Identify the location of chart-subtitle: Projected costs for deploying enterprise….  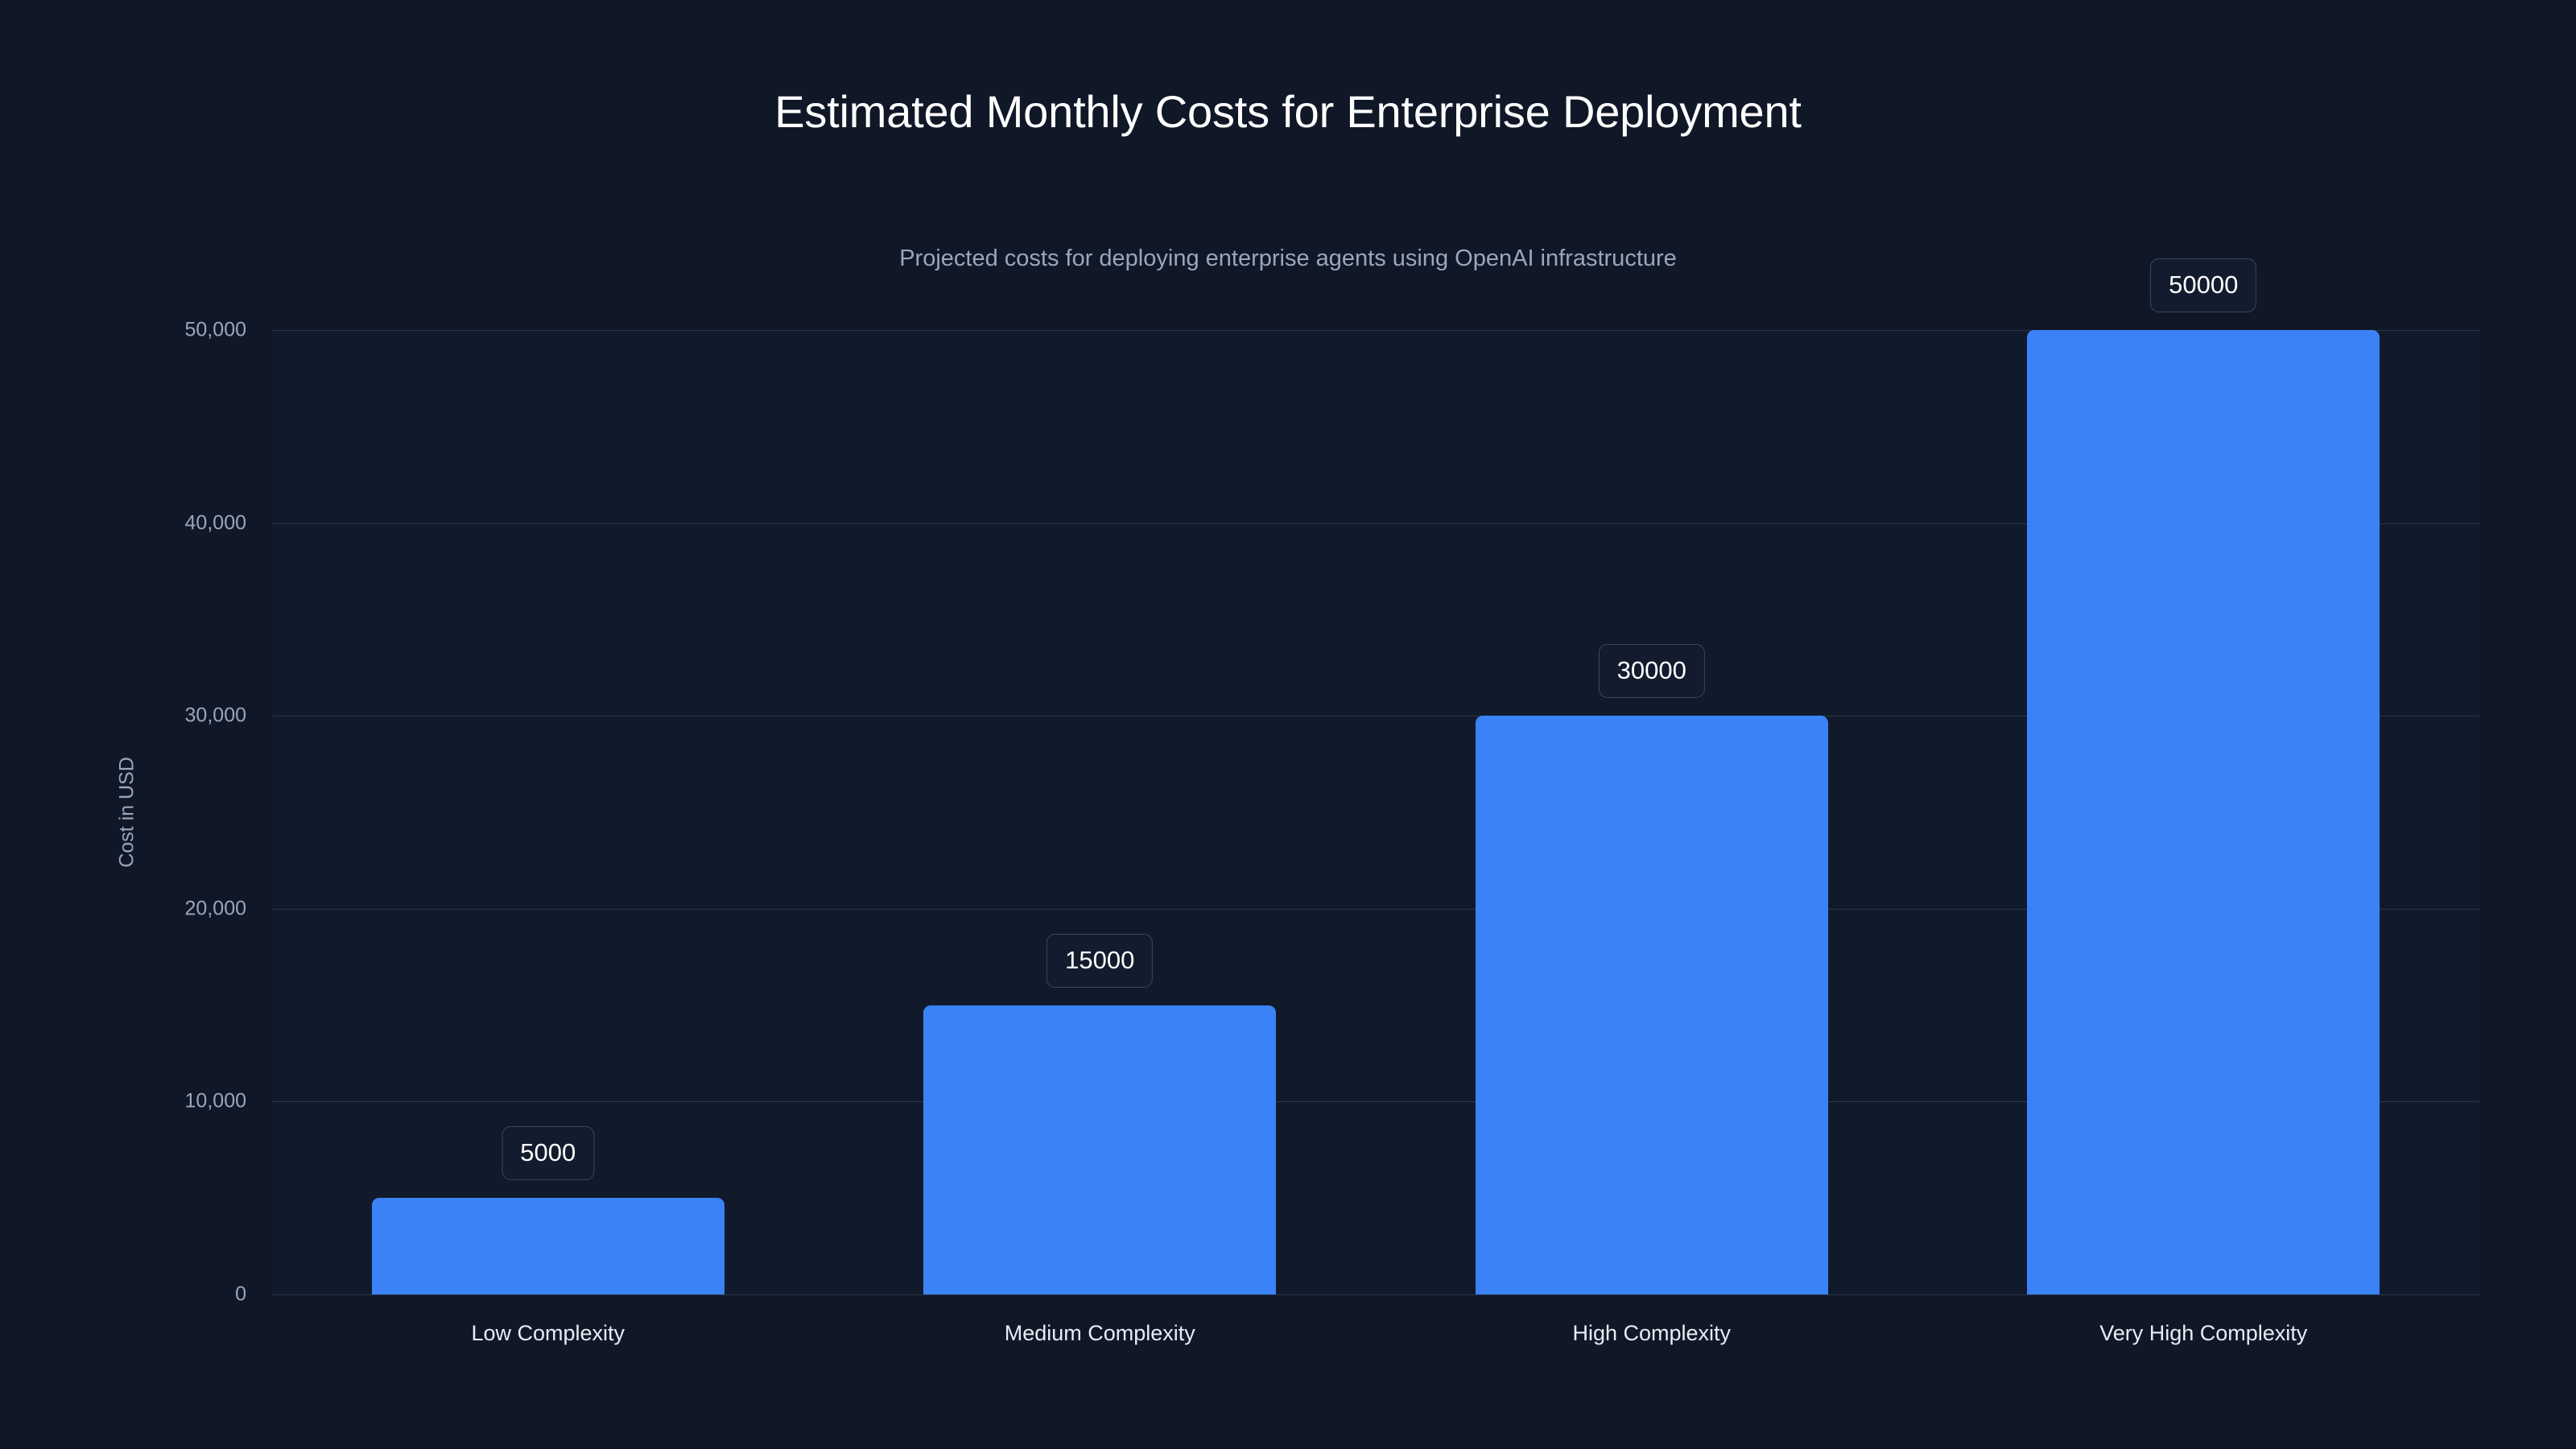
(1288, 258).